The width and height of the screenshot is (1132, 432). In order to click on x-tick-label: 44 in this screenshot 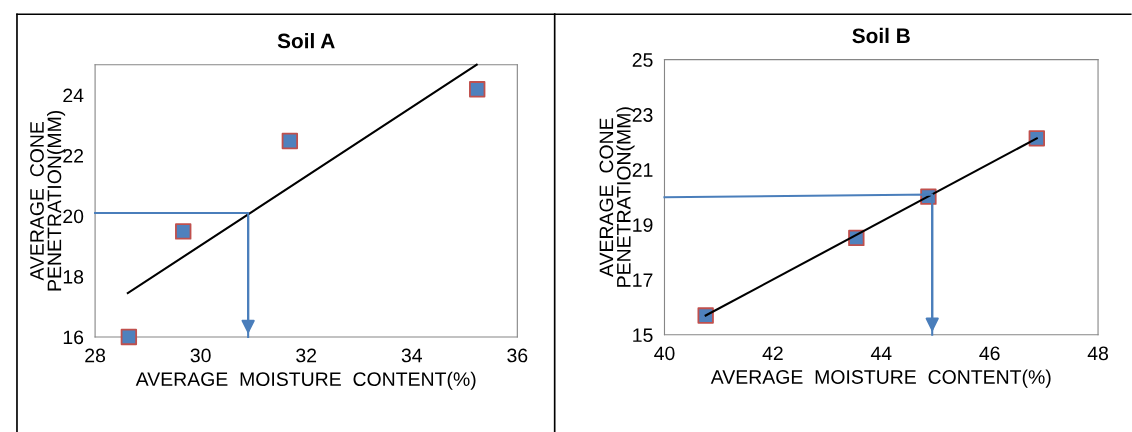, I will do `click(881, 353)`.